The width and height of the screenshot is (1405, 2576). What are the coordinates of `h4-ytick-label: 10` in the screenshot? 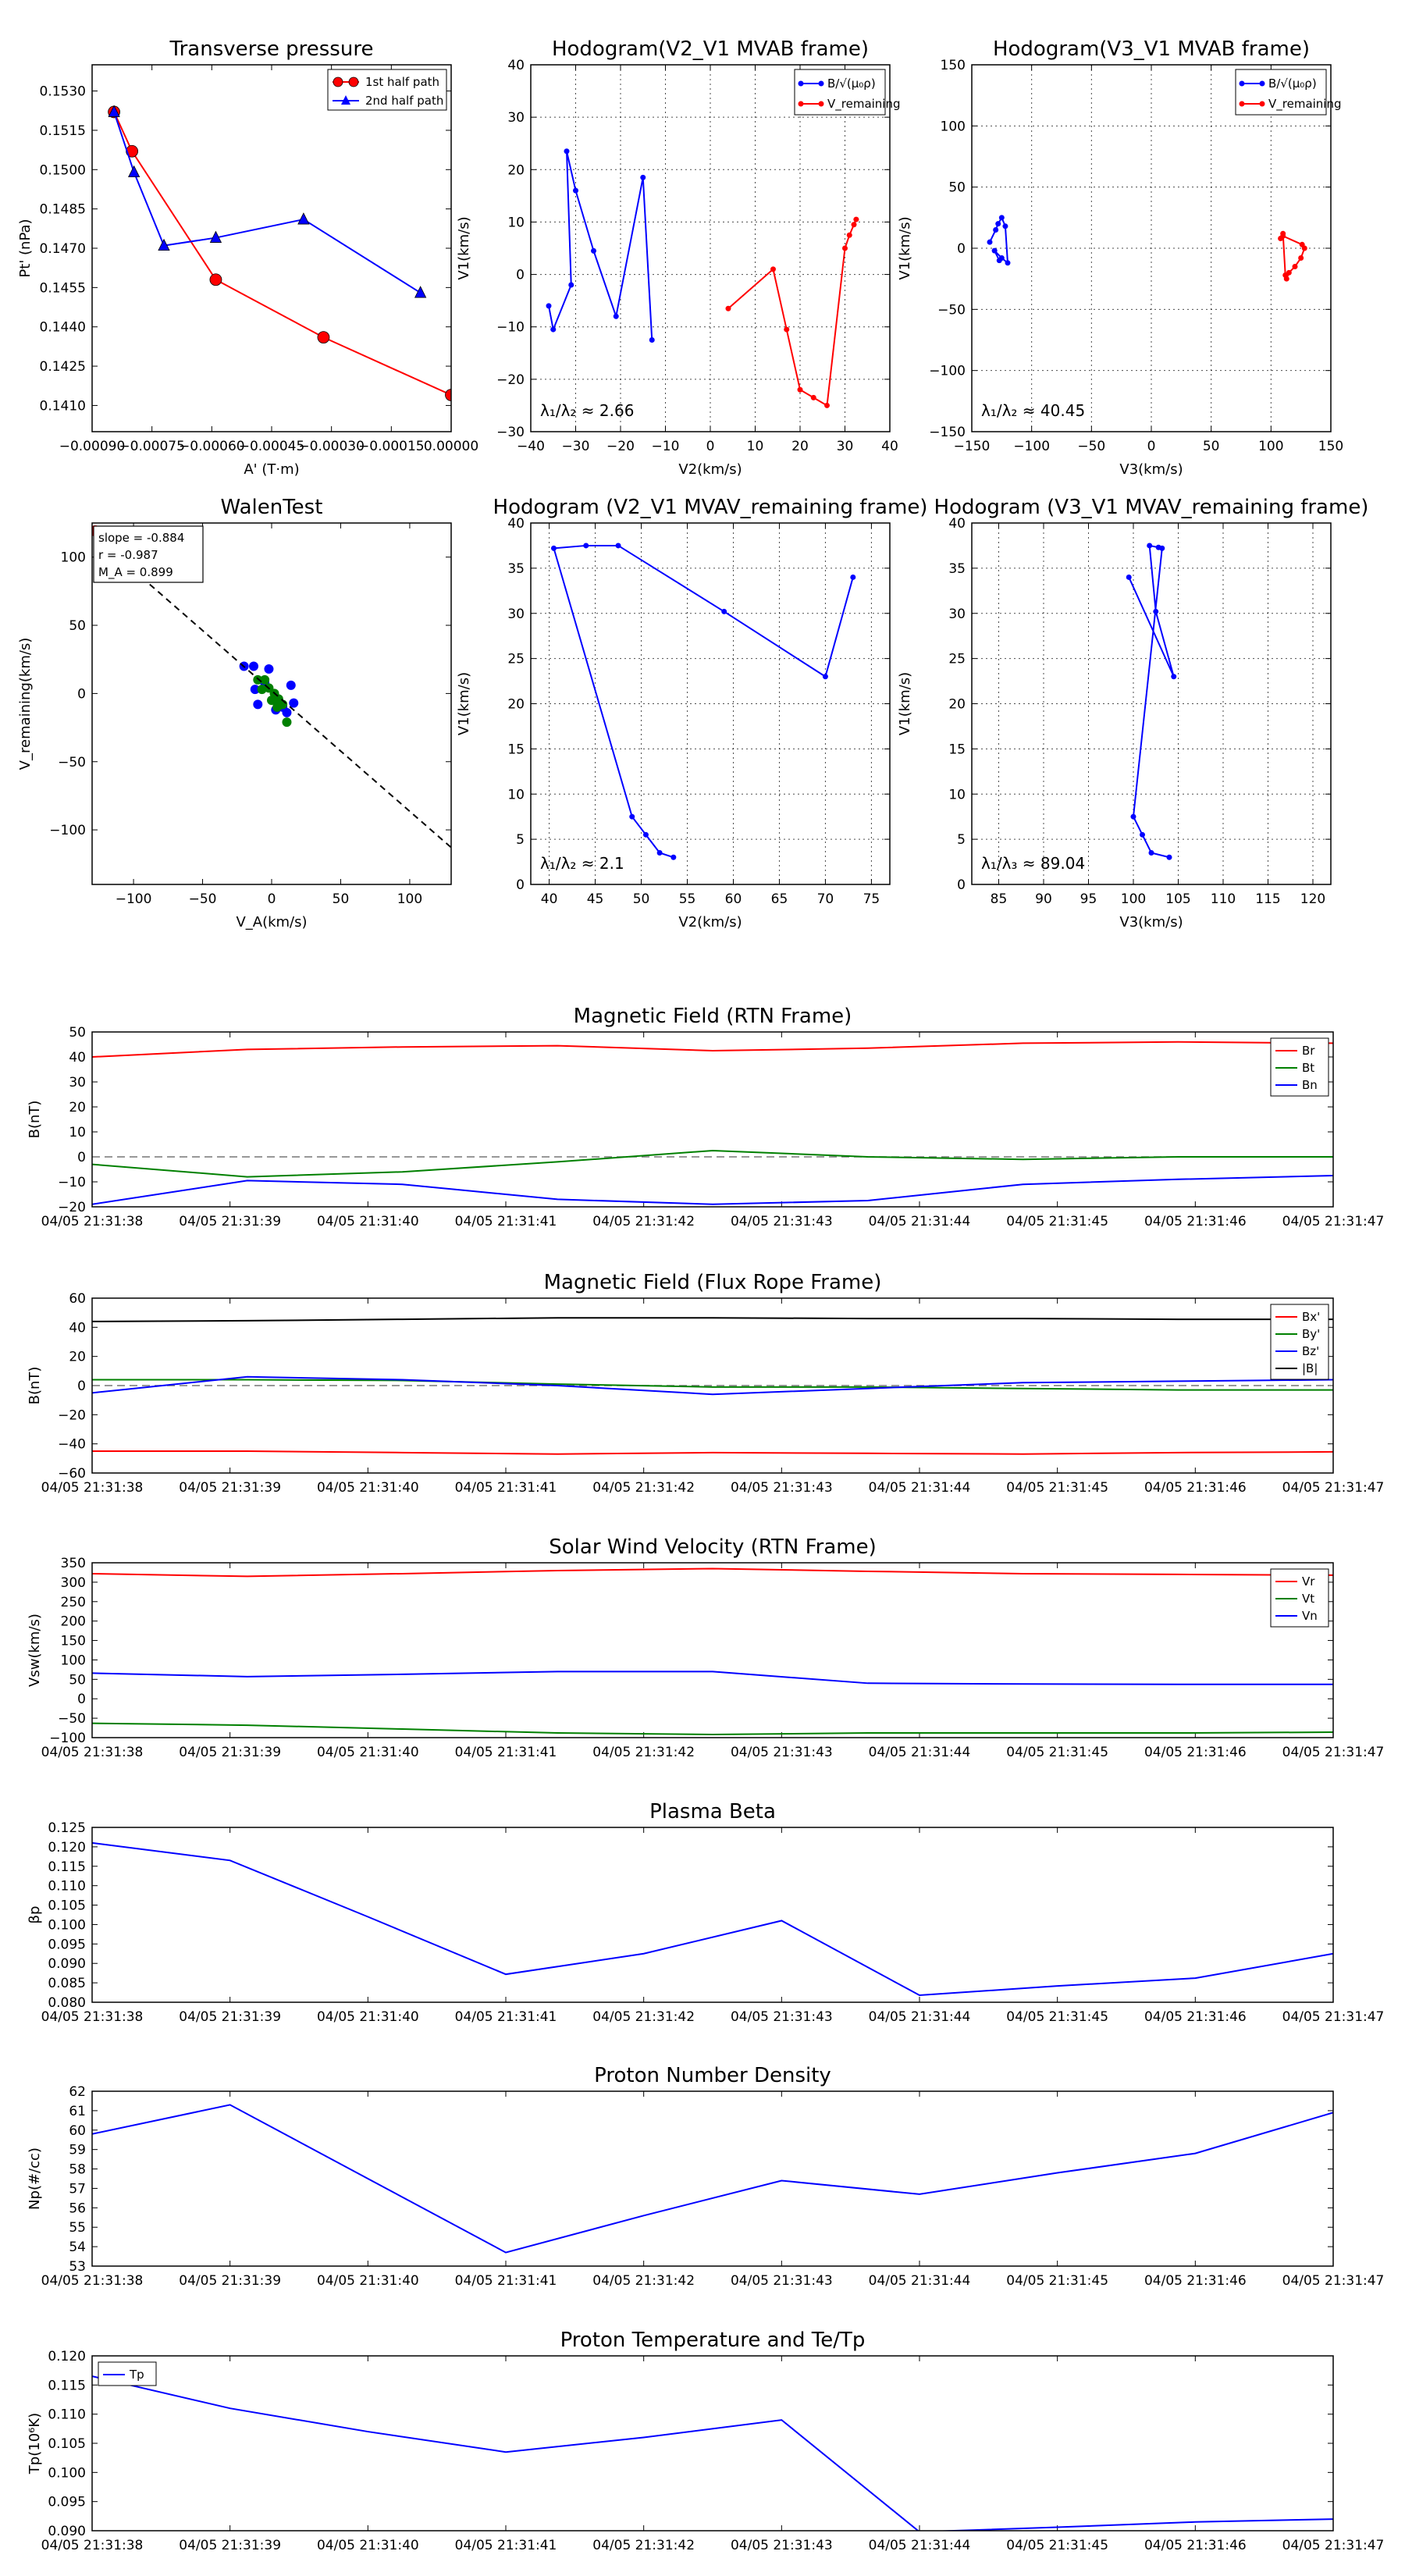 It's located at (957, 794).